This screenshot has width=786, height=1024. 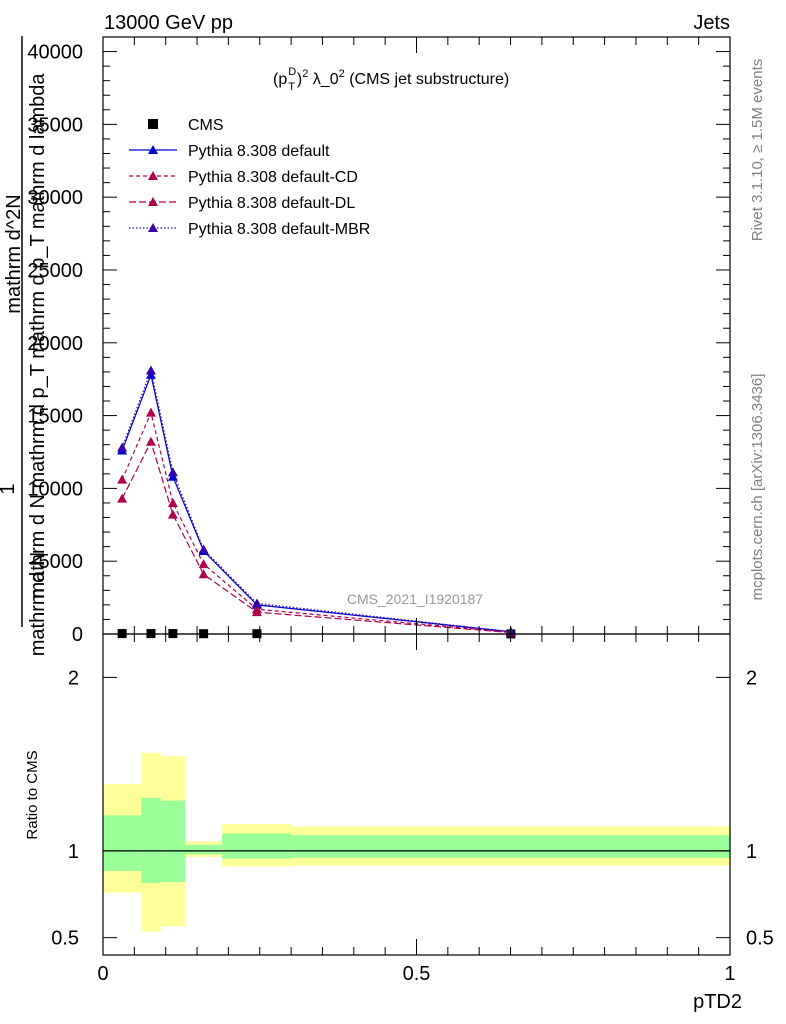 What do you see at coordinates (55, 198) in the screenshot?
I see `main-ytick-label: 30000` at bounding box center [55, 198].